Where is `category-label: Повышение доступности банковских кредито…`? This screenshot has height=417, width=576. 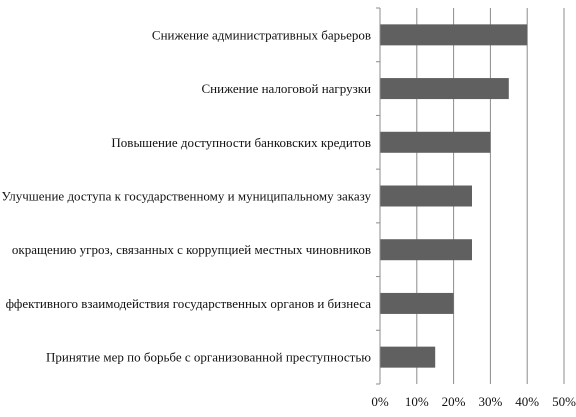
category-label: Повышение доступности банковских кредито… is located at coordinates (241, 142).